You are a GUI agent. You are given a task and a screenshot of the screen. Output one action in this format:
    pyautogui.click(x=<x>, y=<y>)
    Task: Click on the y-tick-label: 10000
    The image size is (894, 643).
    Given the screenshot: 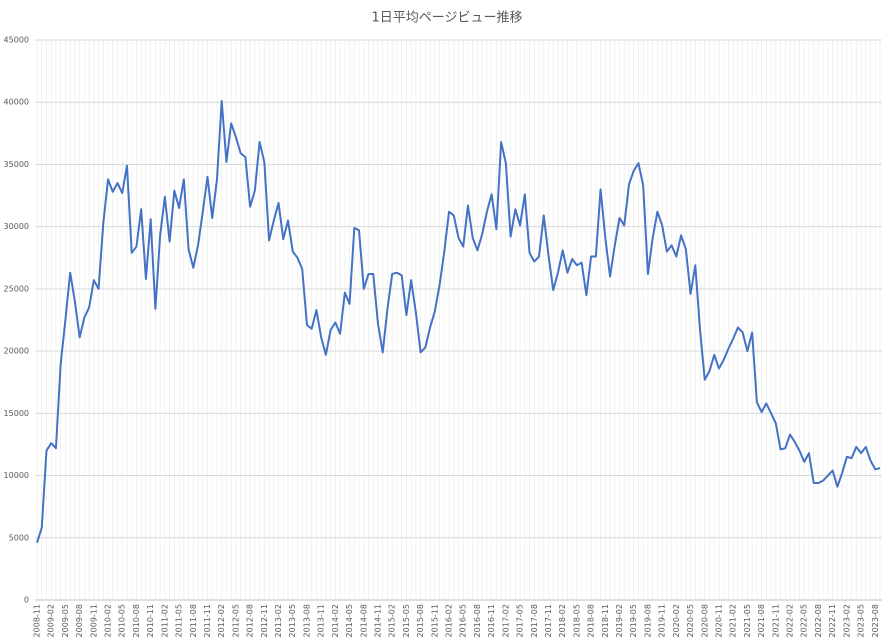 What is the action you would take?
    pyautogui.click(x=16, y=475)
    